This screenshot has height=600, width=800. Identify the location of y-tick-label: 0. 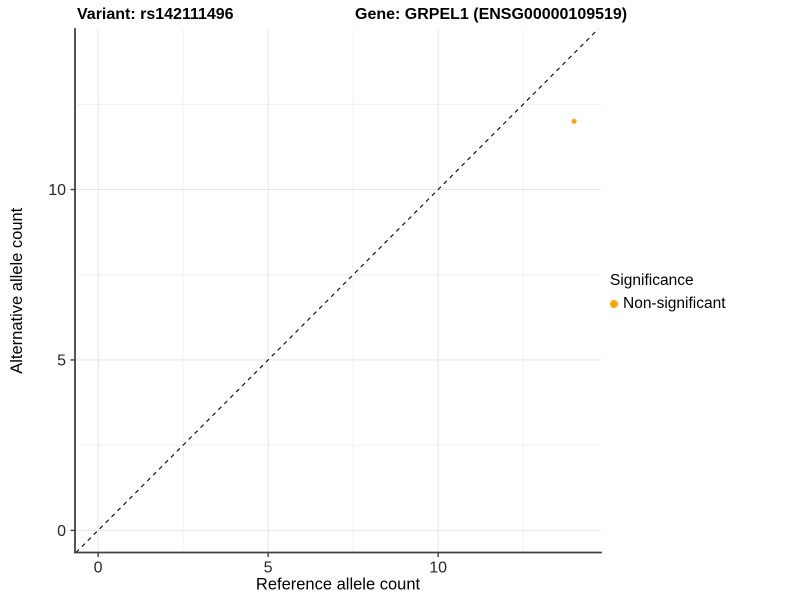
(61, 531).